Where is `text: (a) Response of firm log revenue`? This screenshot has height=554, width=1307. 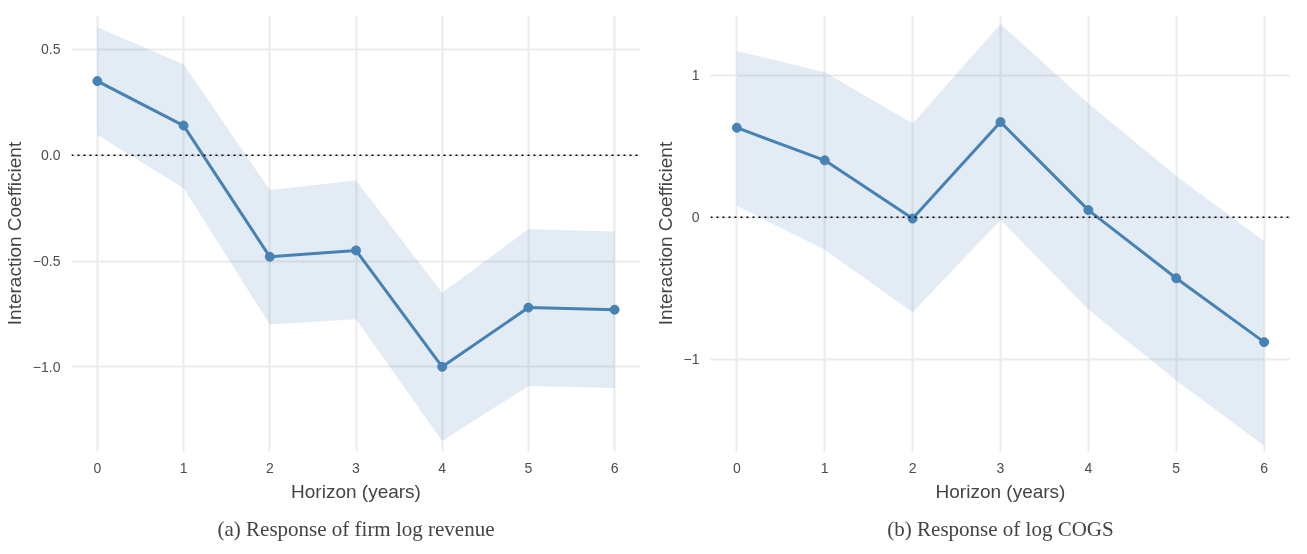 text: (a) Response of firm log revenue is located at coordinates (356, 528).